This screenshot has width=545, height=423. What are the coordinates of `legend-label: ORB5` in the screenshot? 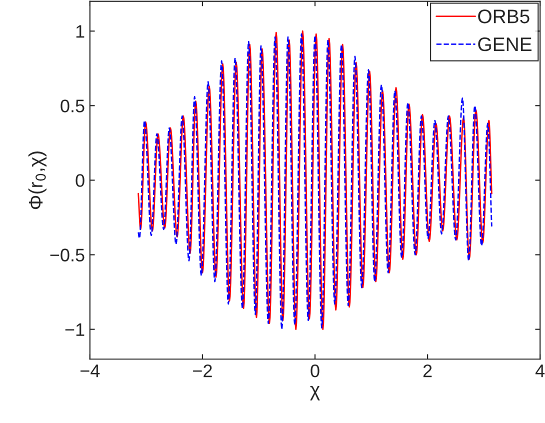 It's located at (504, 17).